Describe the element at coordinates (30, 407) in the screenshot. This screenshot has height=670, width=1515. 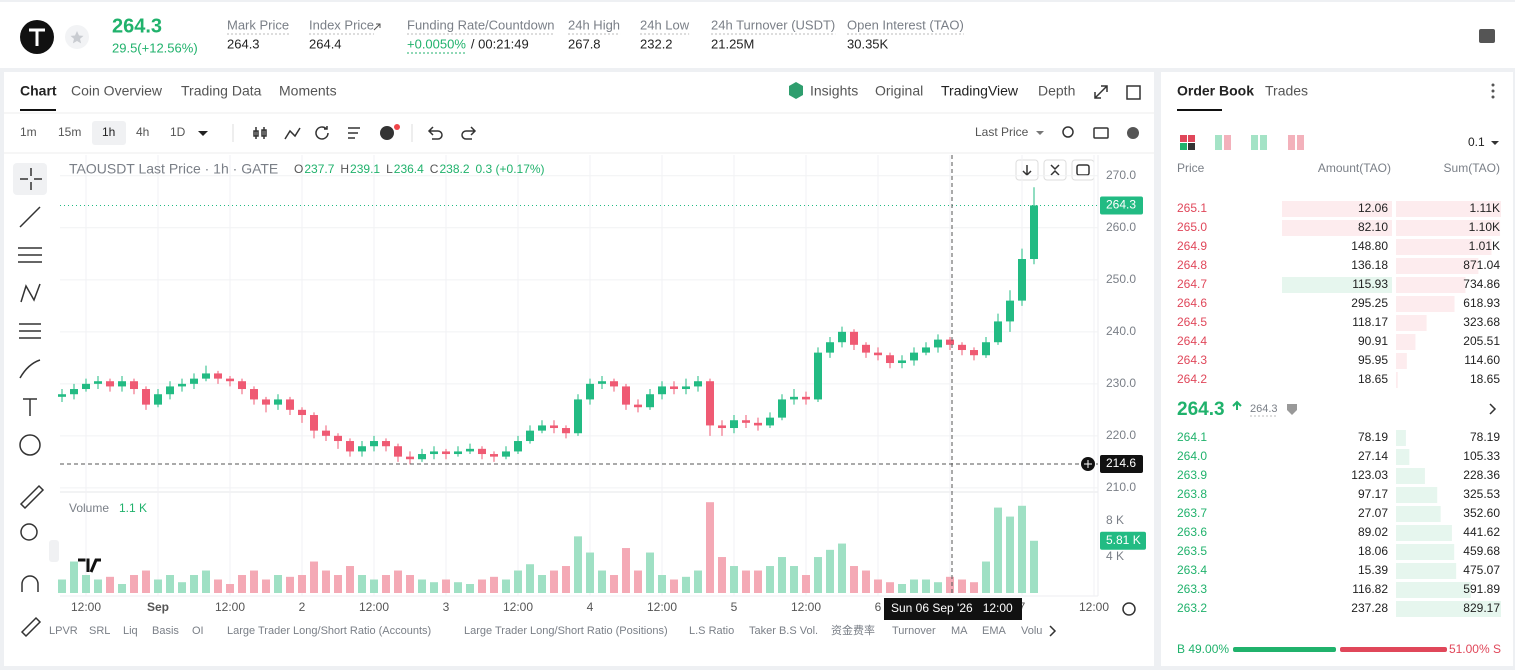
I see `text-tool` at that location.